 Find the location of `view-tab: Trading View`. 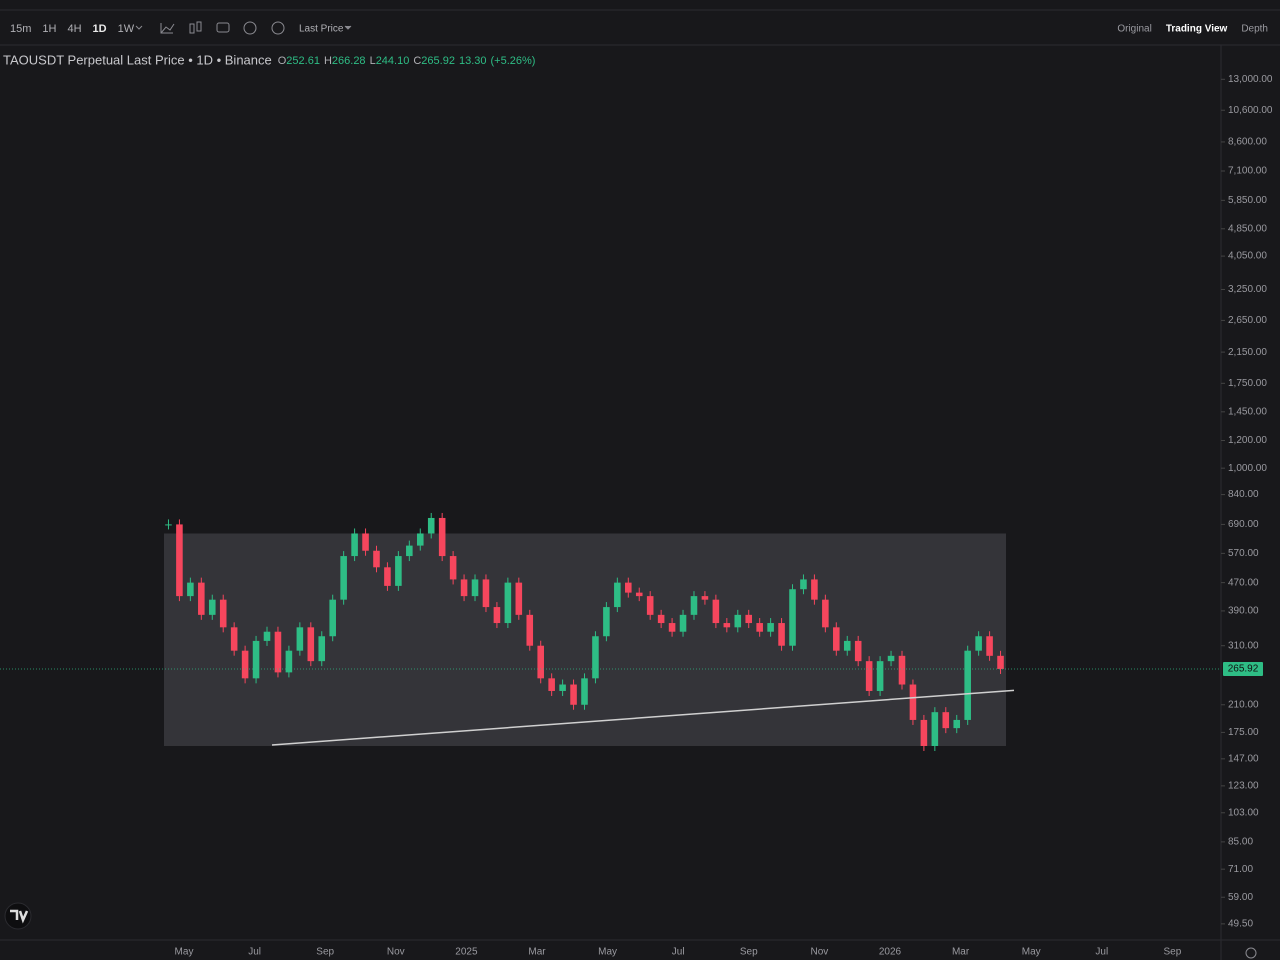

view-tab: Trading View is located at coordinates (1197, 29).